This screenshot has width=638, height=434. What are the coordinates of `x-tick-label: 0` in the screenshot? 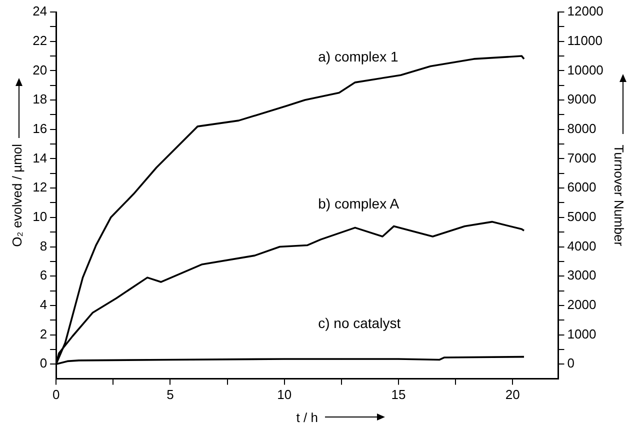 It's located at (56, 394).